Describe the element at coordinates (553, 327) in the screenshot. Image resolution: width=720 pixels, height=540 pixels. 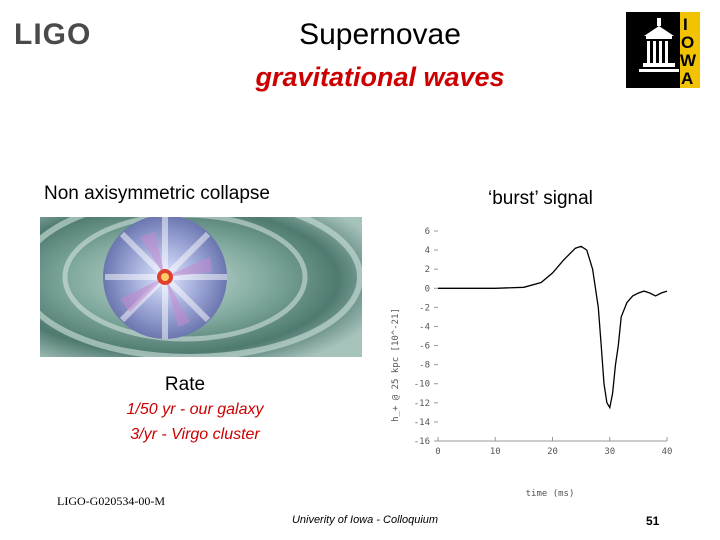
I see `burst-waveform-line` at that location.